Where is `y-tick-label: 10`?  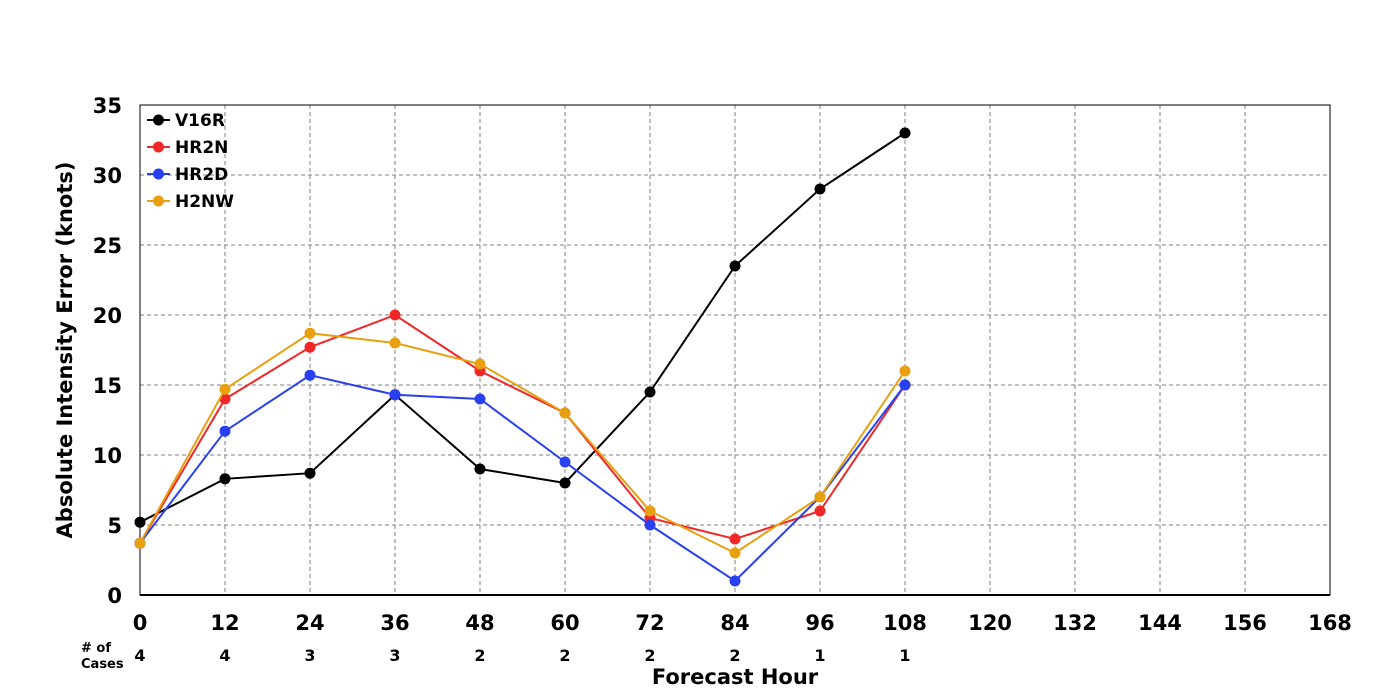
y-tick-label: 10 is located at coordinates (107, 456).